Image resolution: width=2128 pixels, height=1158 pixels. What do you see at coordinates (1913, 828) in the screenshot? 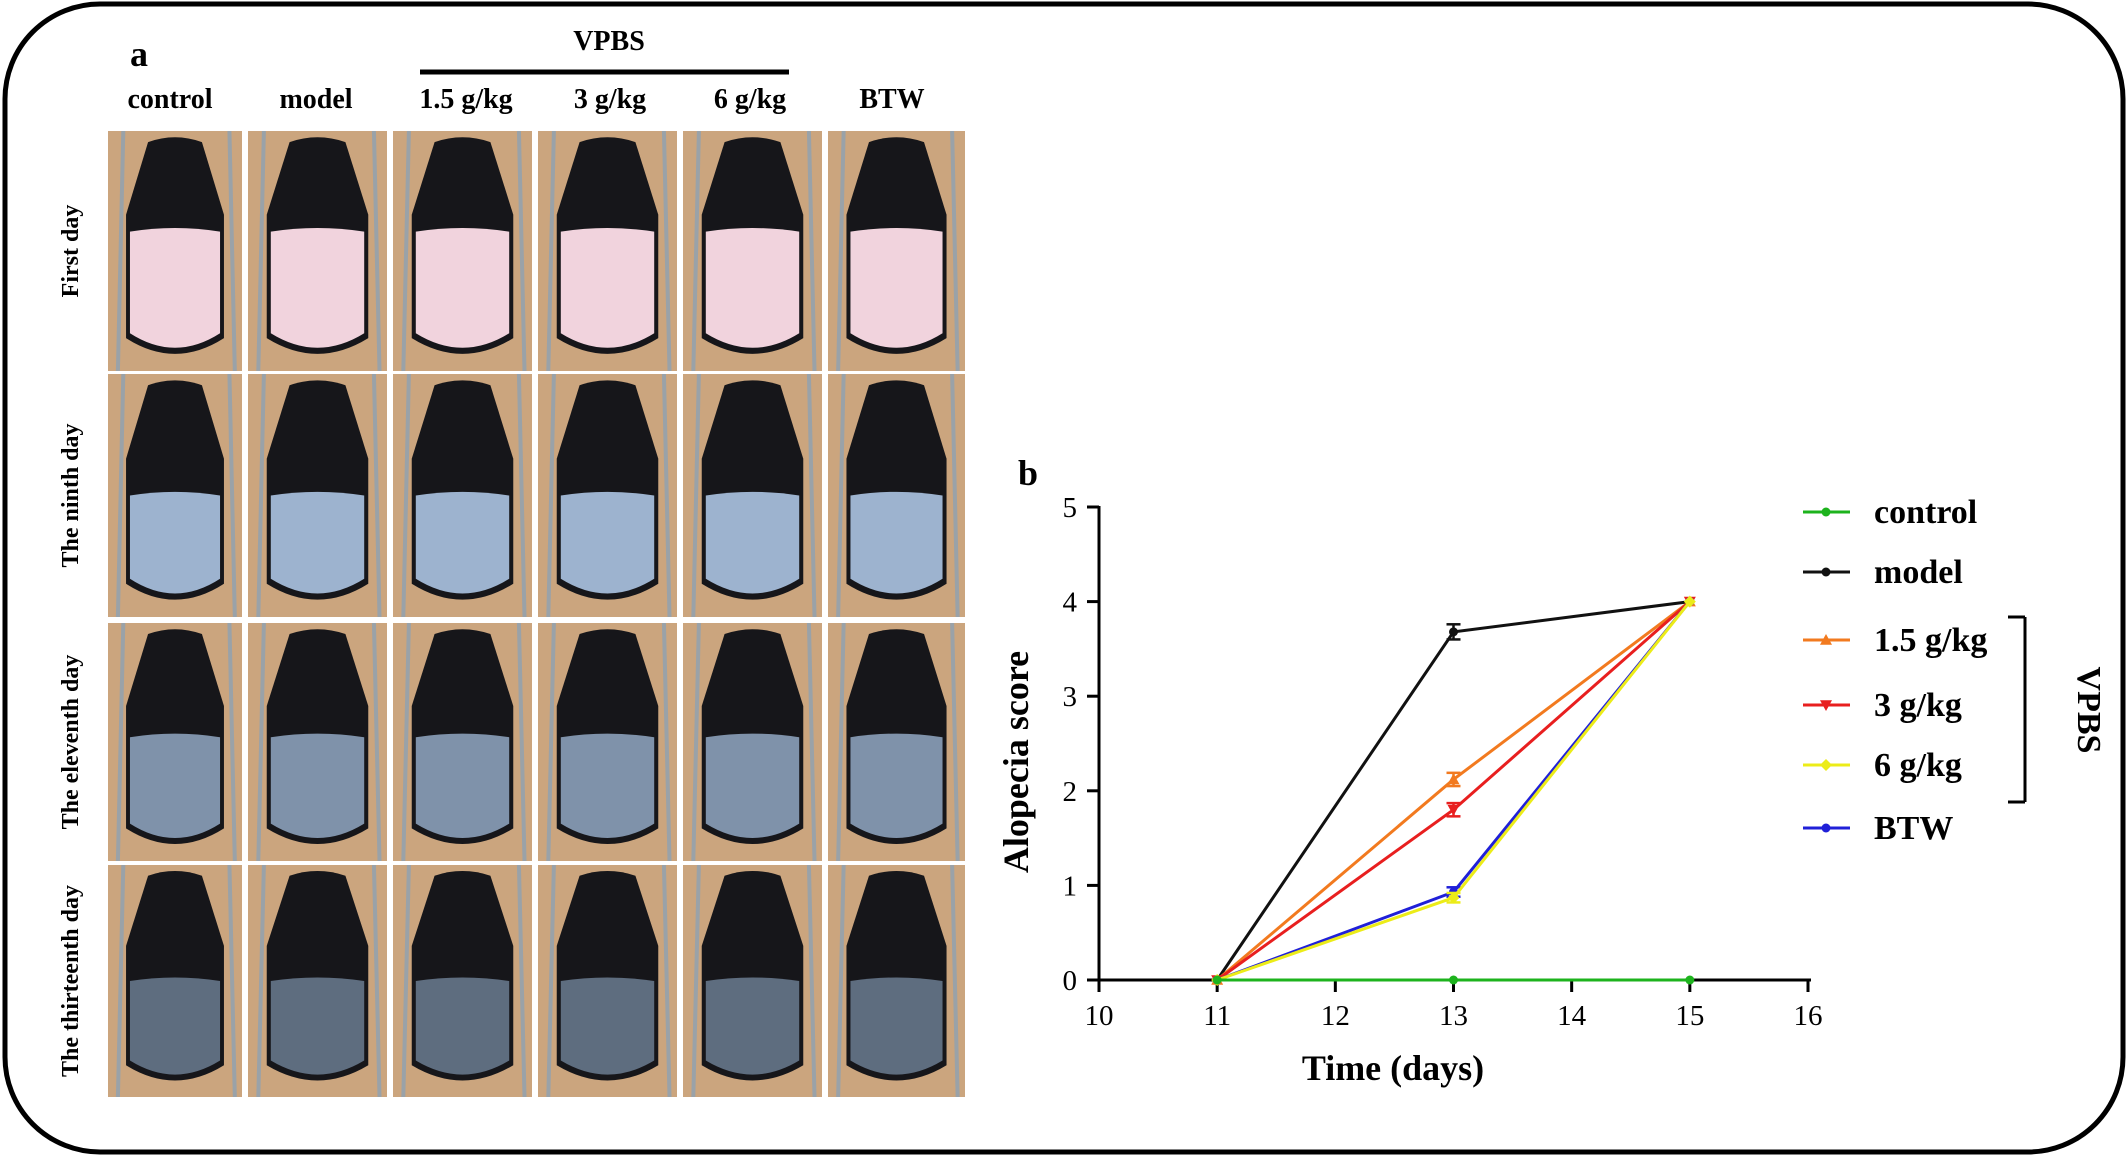
I see `legend-label: BTW` at bounding box center [1913, 828].